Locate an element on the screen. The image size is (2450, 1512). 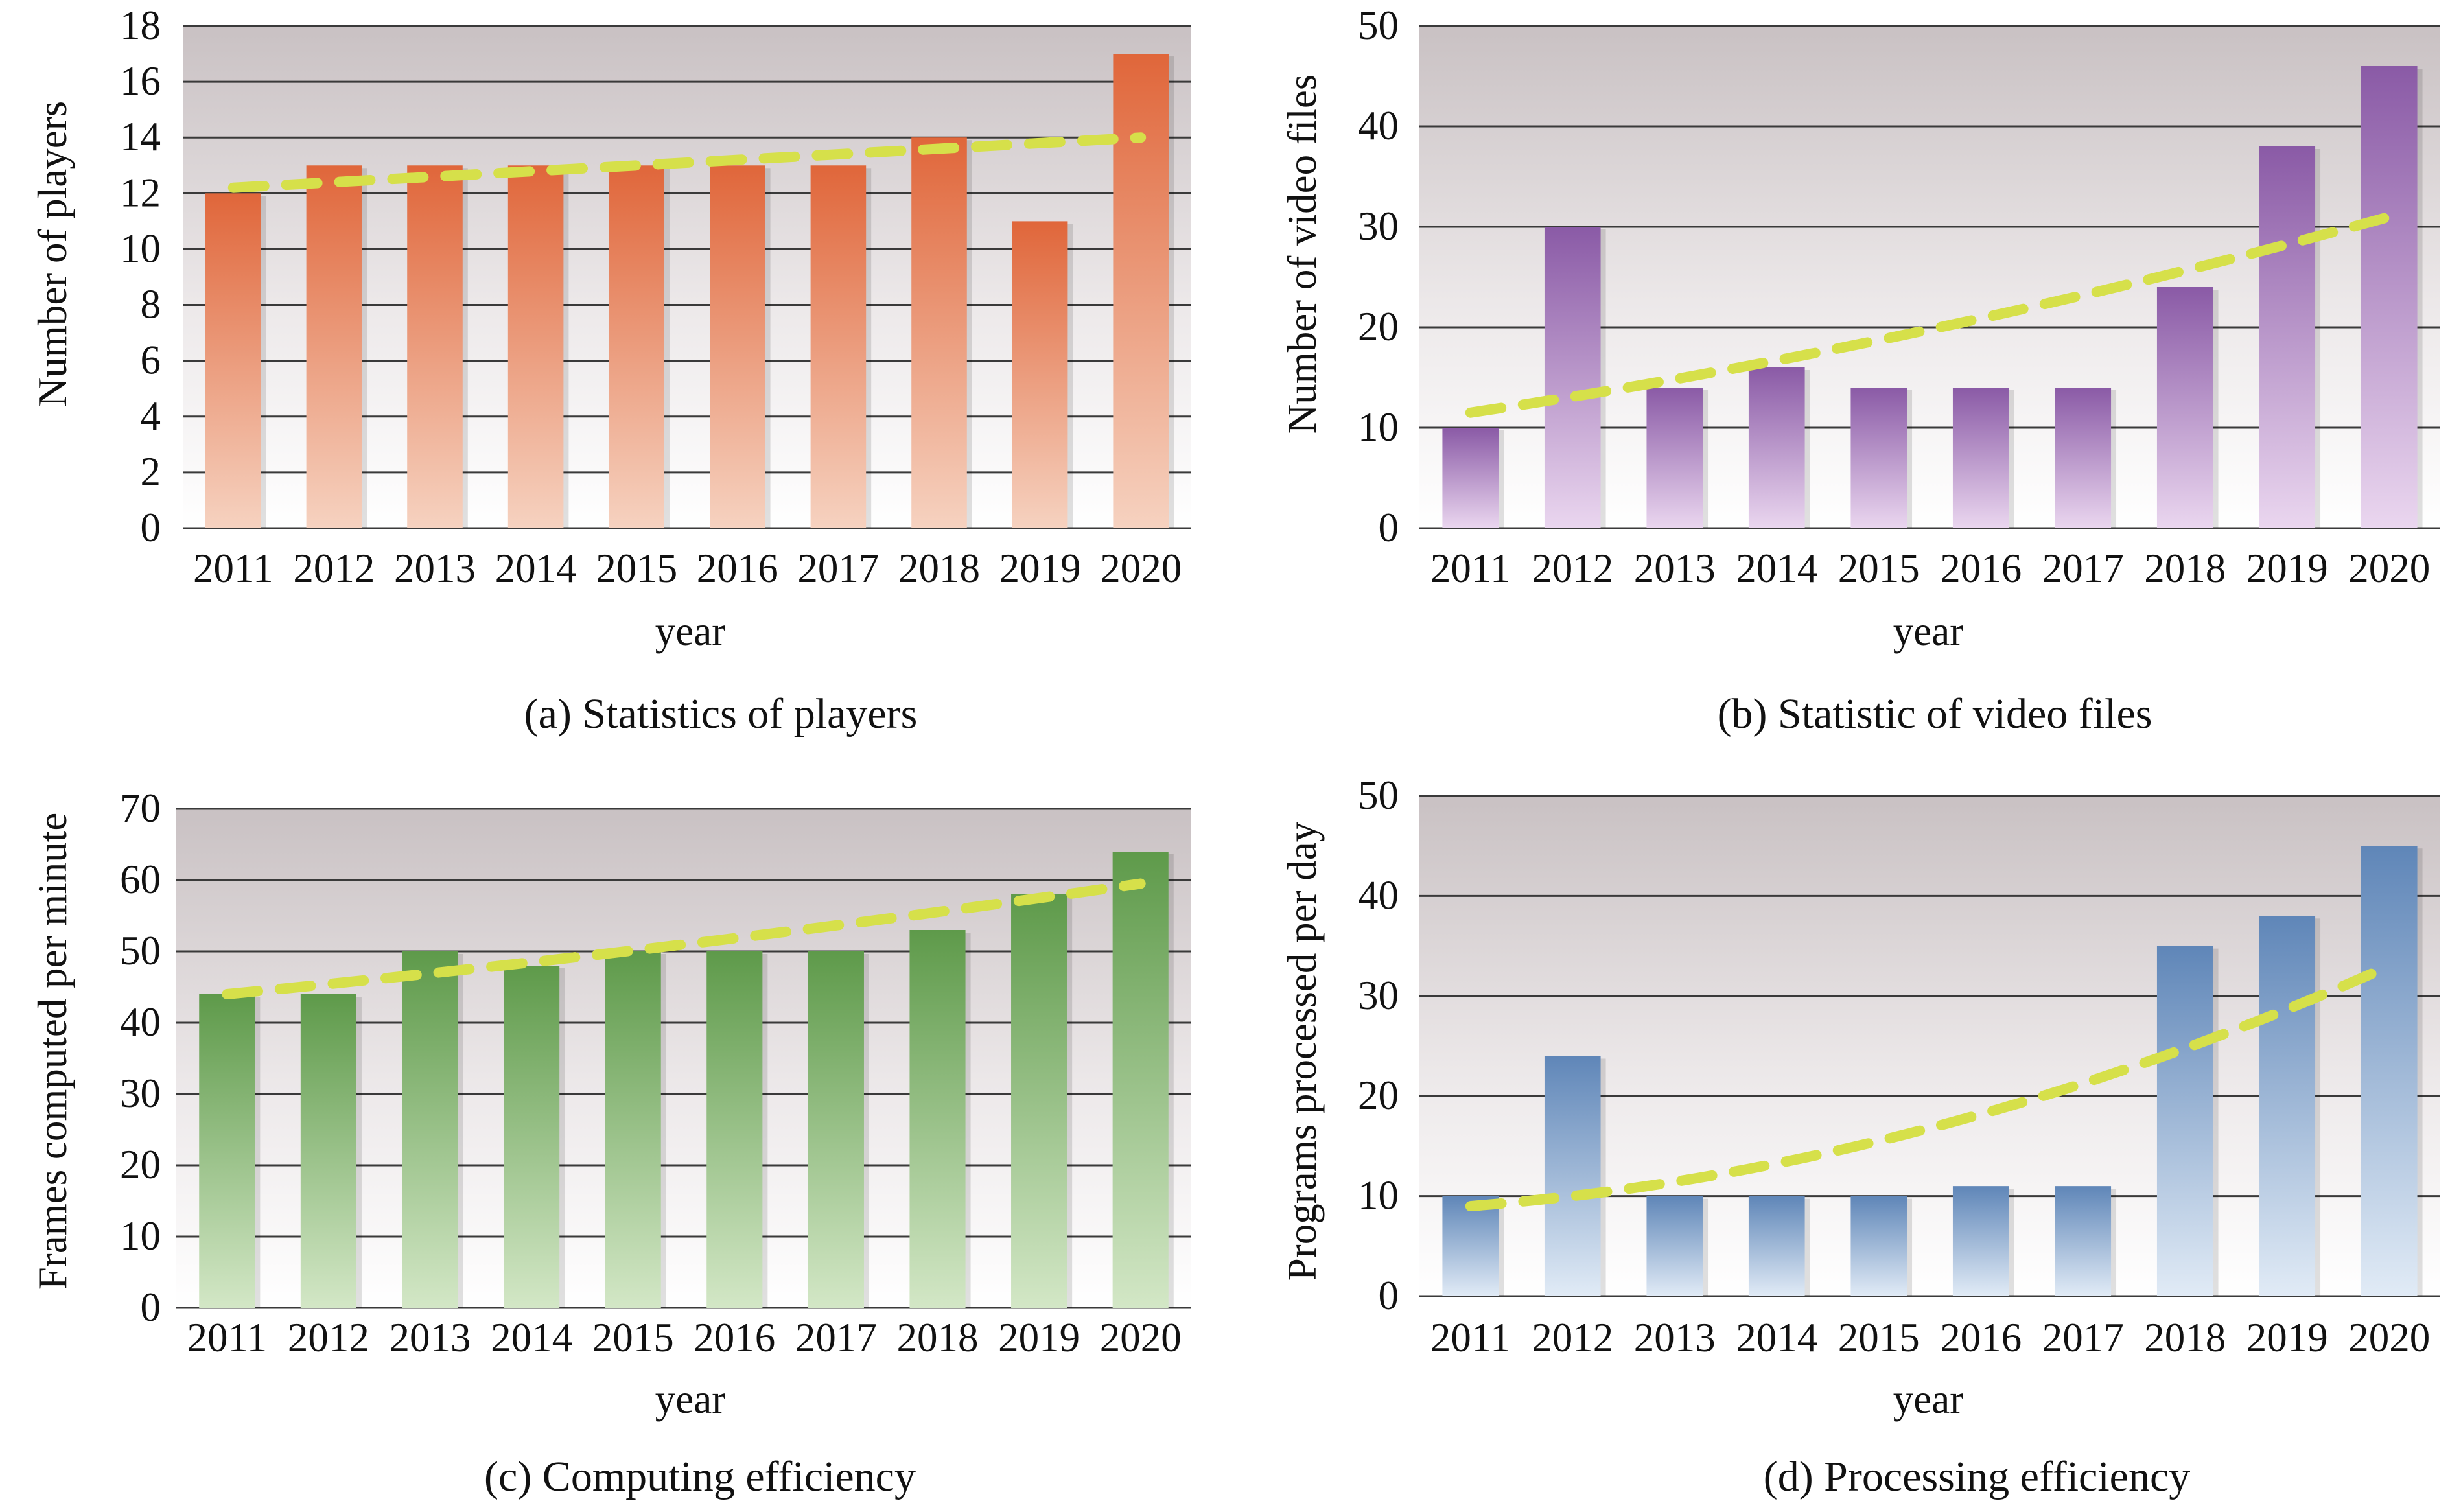
chart-caption: (d) Processing efficiency is located at coordinates (1977, 1476).